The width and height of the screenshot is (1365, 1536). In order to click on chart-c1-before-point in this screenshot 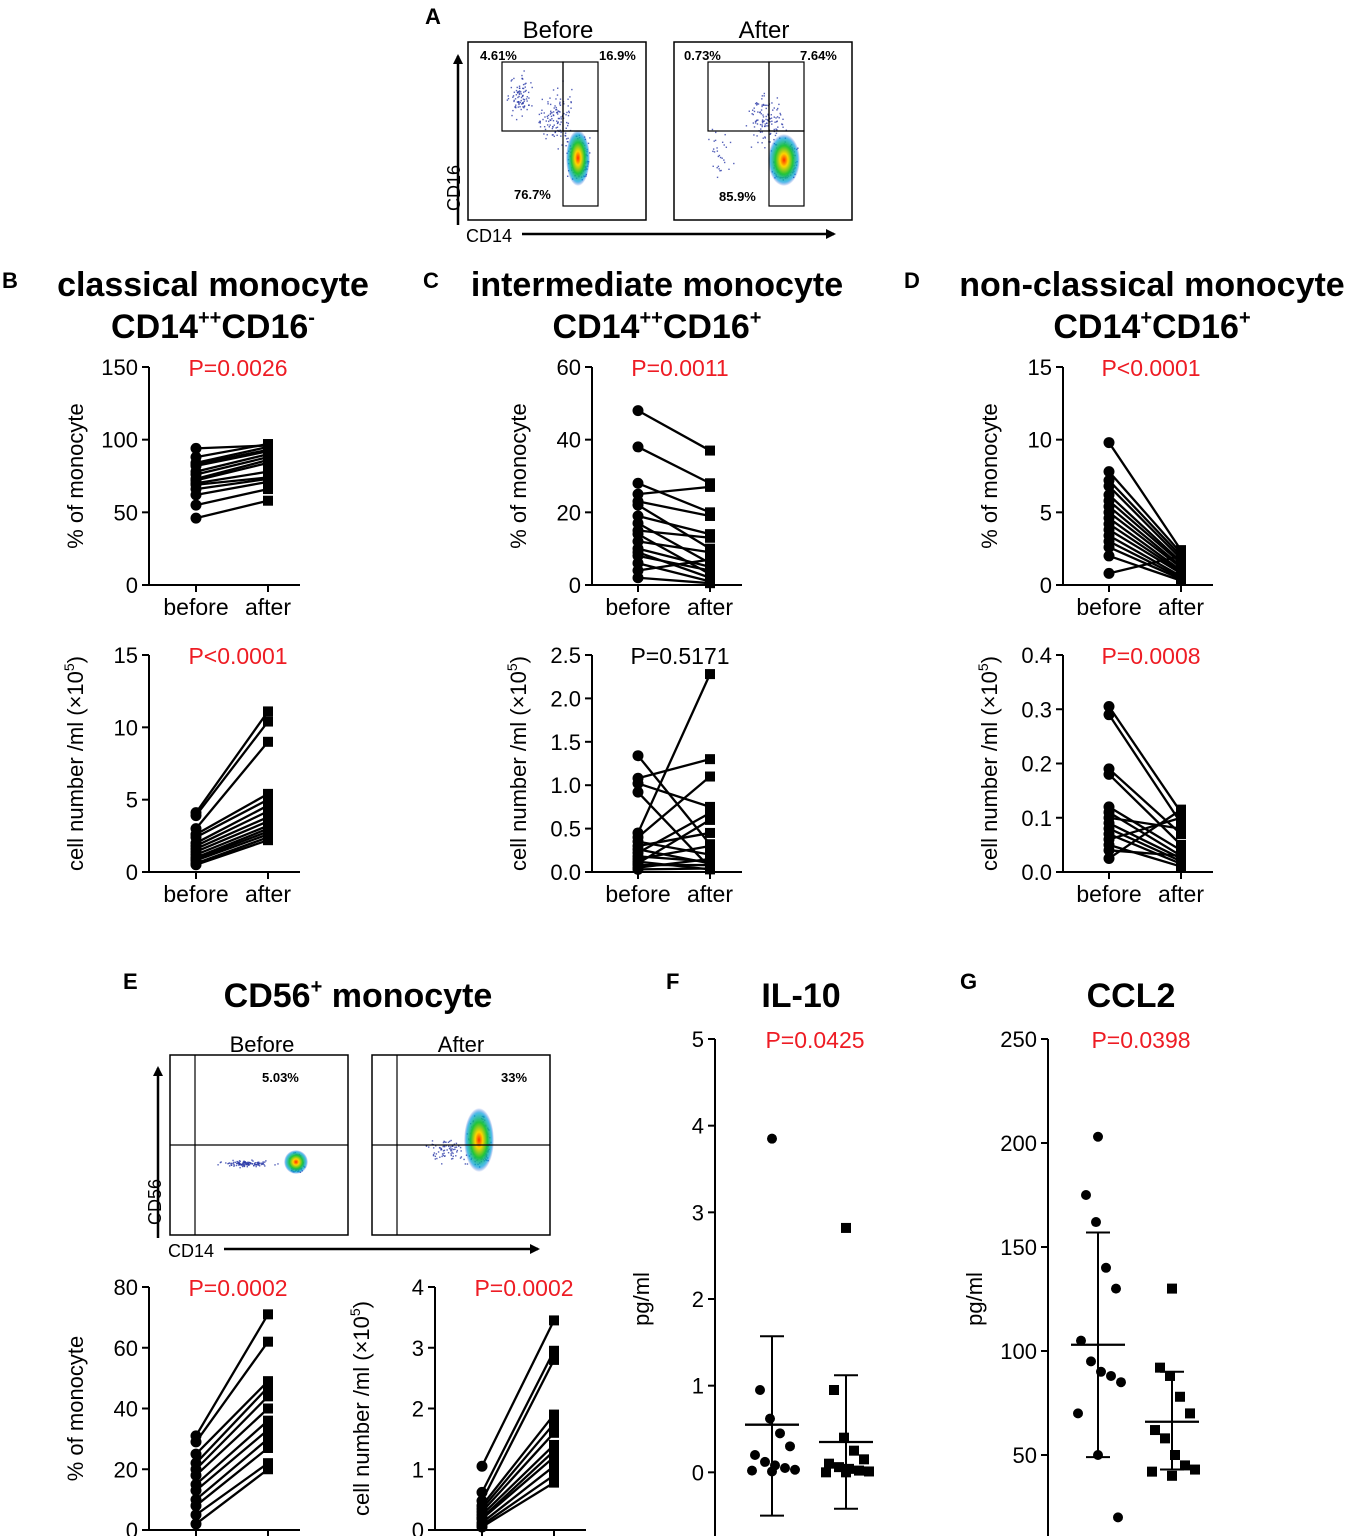, I will do `click(638, 578)`.